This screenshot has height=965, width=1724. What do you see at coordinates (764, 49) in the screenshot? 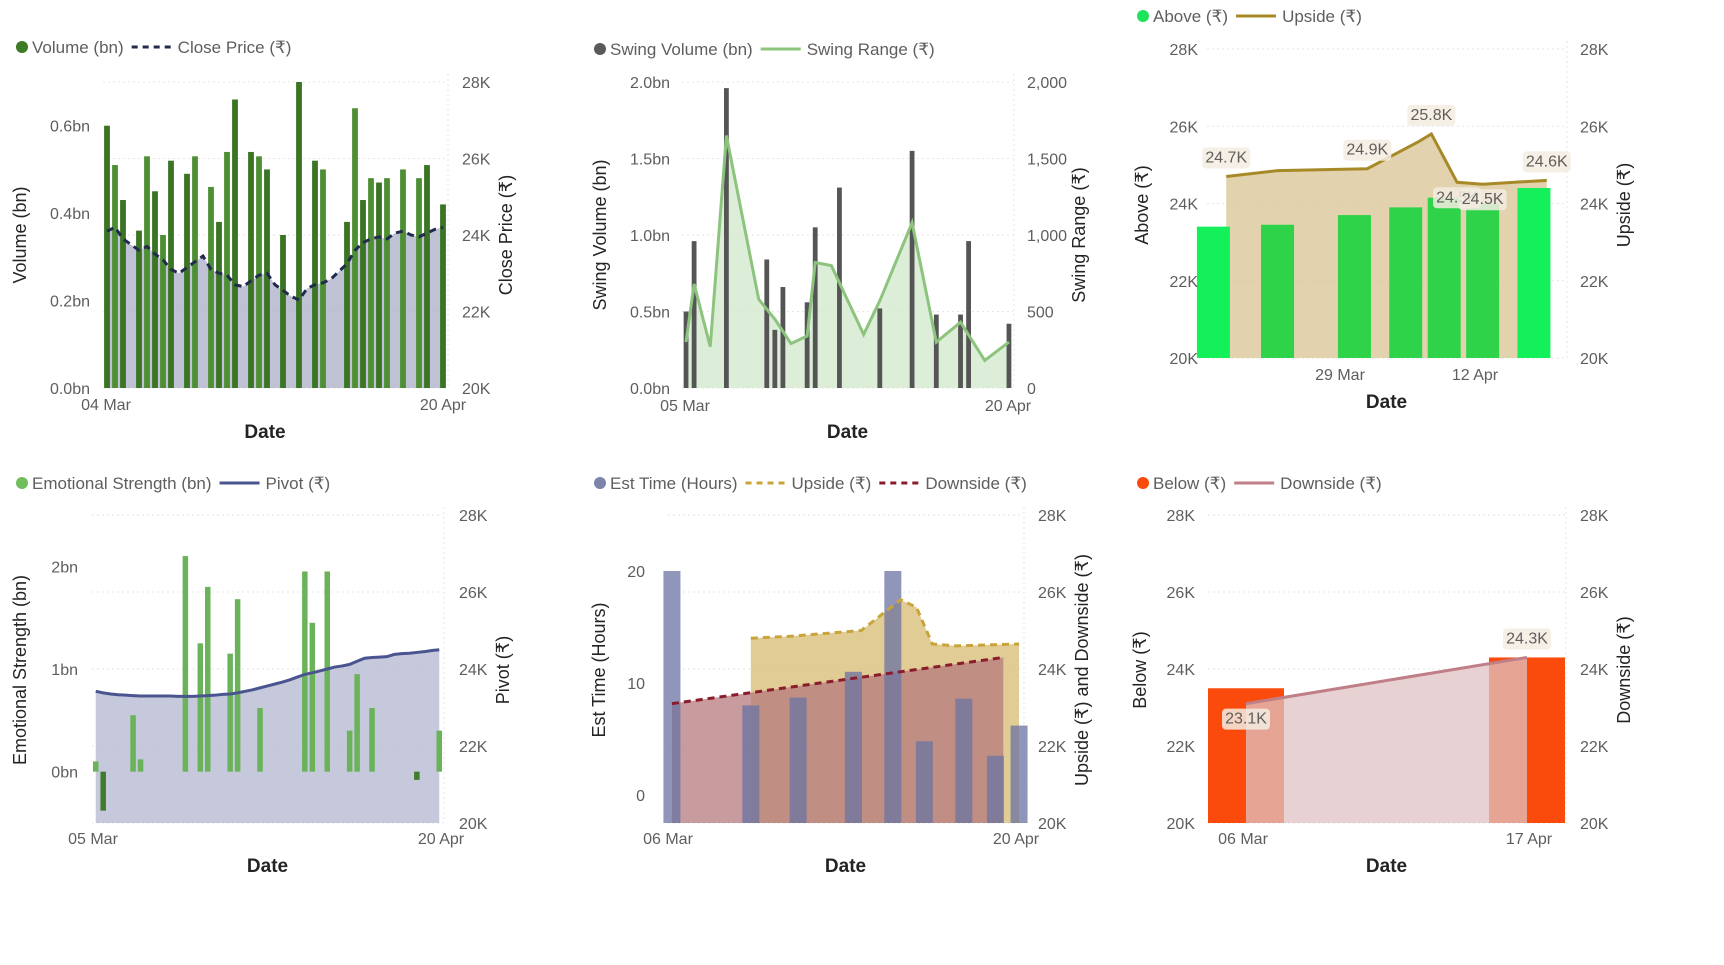
I see `legend: Swing Volume (bn) Swing Range (₹)` at bounding box center [764, 49].